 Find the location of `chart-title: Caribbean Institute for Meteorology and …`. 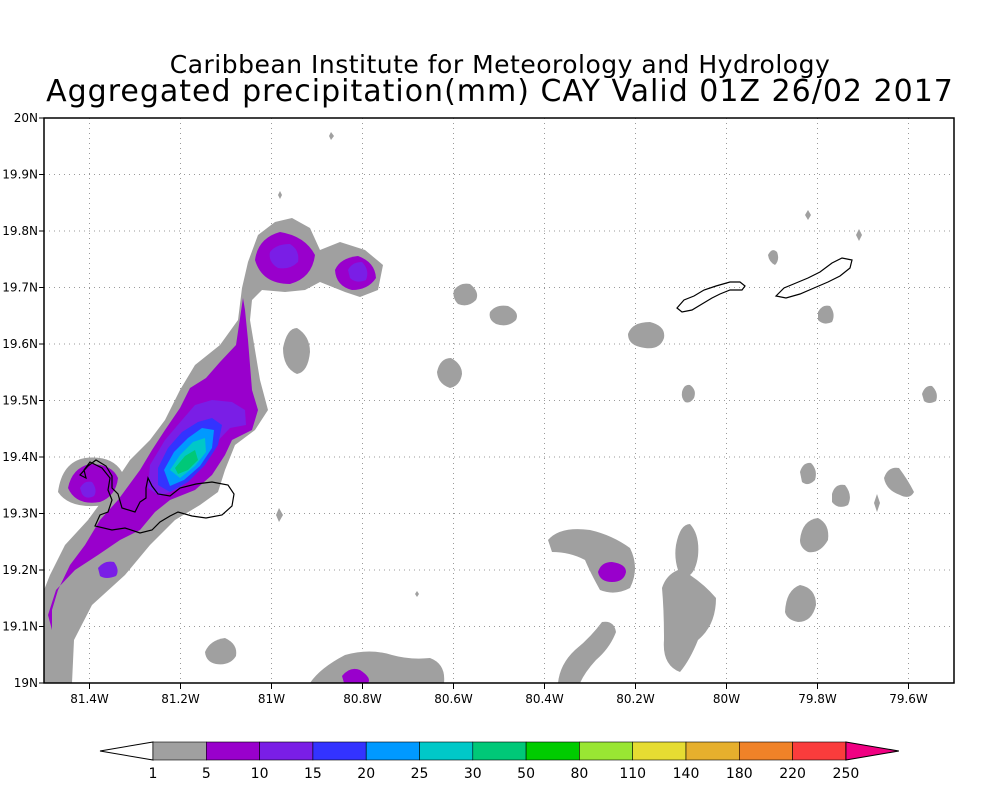

chart-title: Caribbean Institute for Meteorology and … is located at coordinates (500, 64).